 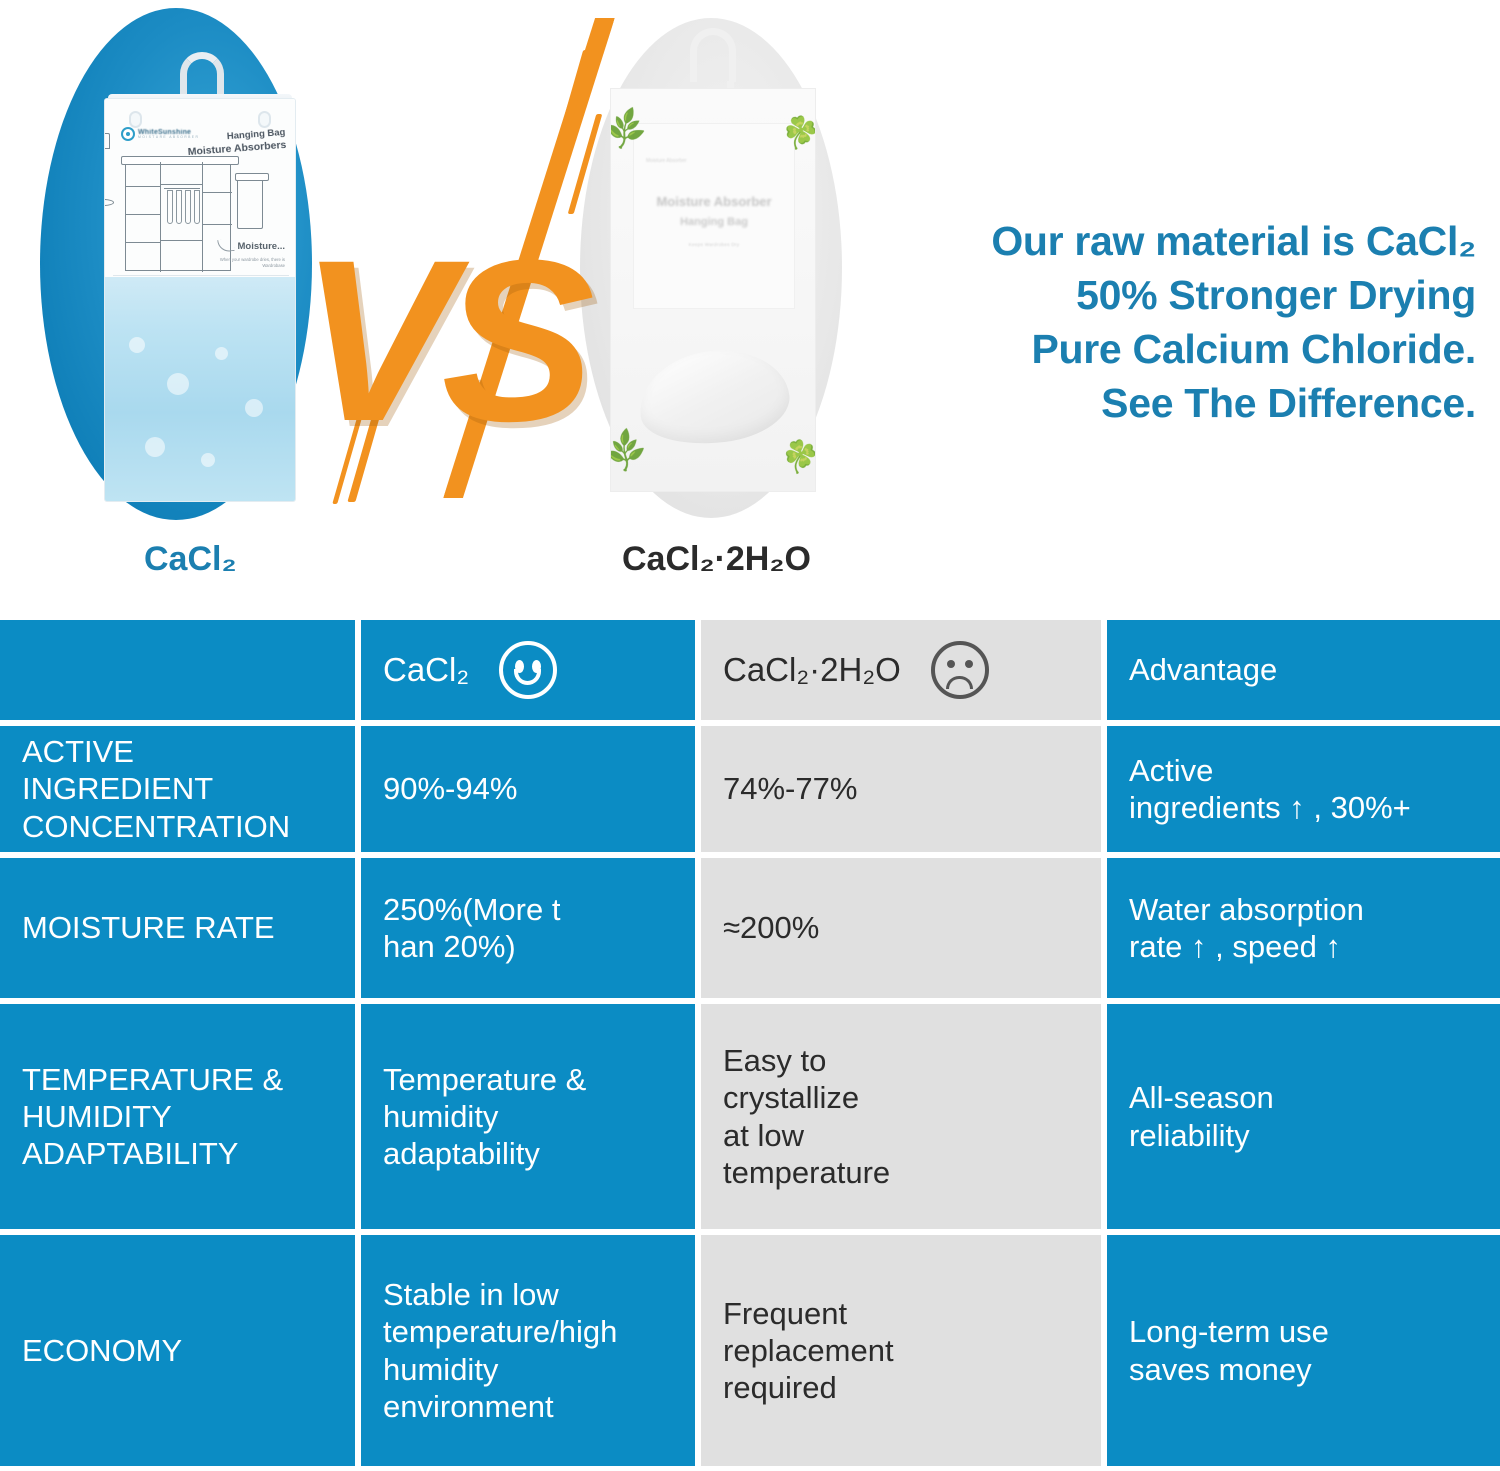 I want to click on right-brand-small: Moisture Absorber, so click(x=666, y=161).